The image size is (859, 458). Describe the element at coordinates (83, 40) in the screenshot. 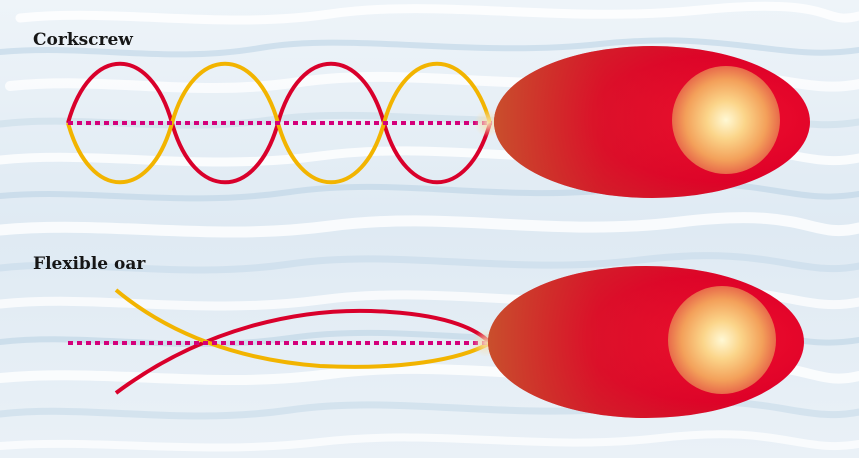

I see `corkscrew-label: Corkscrew` at that location.